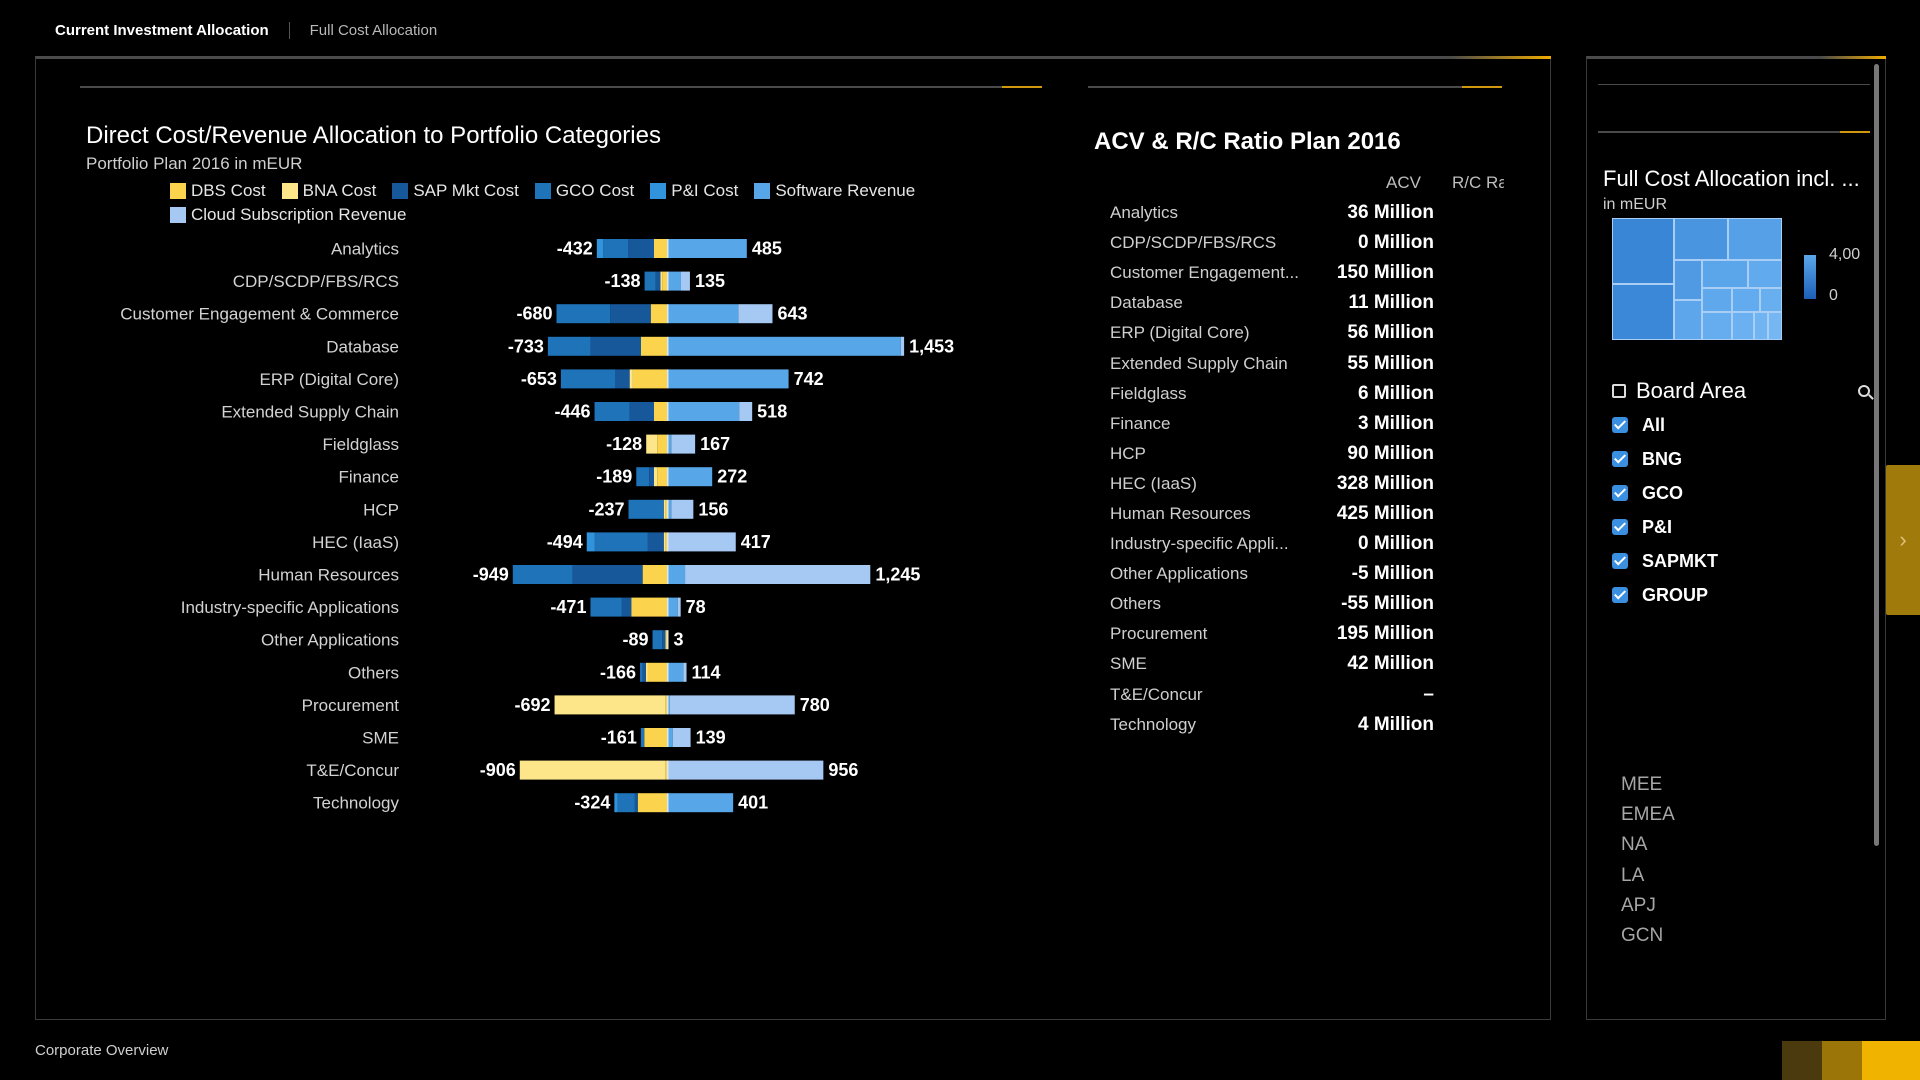  Describe the element at coordinates (1478, 182) in the screenshot. I see `acv-column-rc-ratio: R/C Ra` at that location.